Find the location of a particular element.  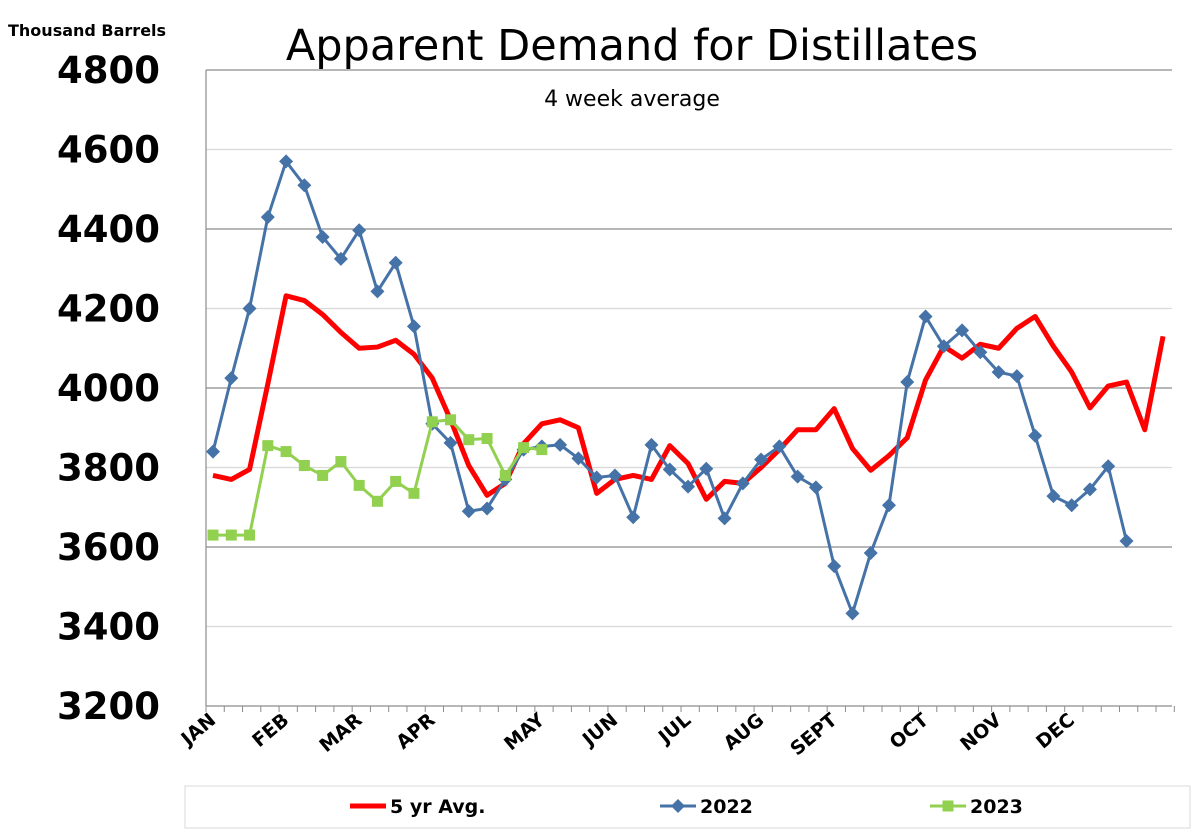

series-2023 is located at coordinates (377, 477).